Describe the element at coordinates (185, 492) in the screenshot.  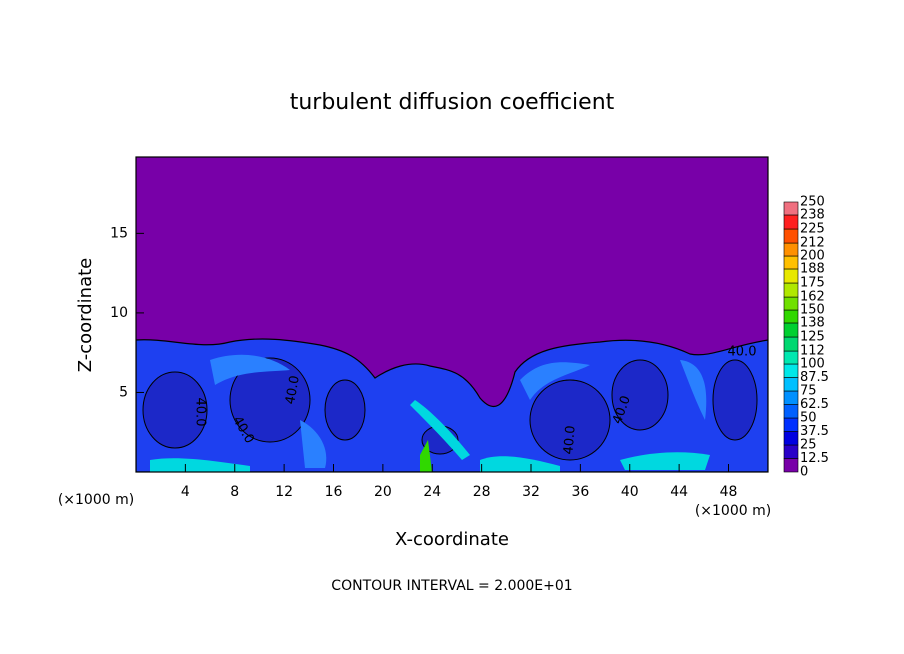
I see `x-tick-label: 4` at that location.